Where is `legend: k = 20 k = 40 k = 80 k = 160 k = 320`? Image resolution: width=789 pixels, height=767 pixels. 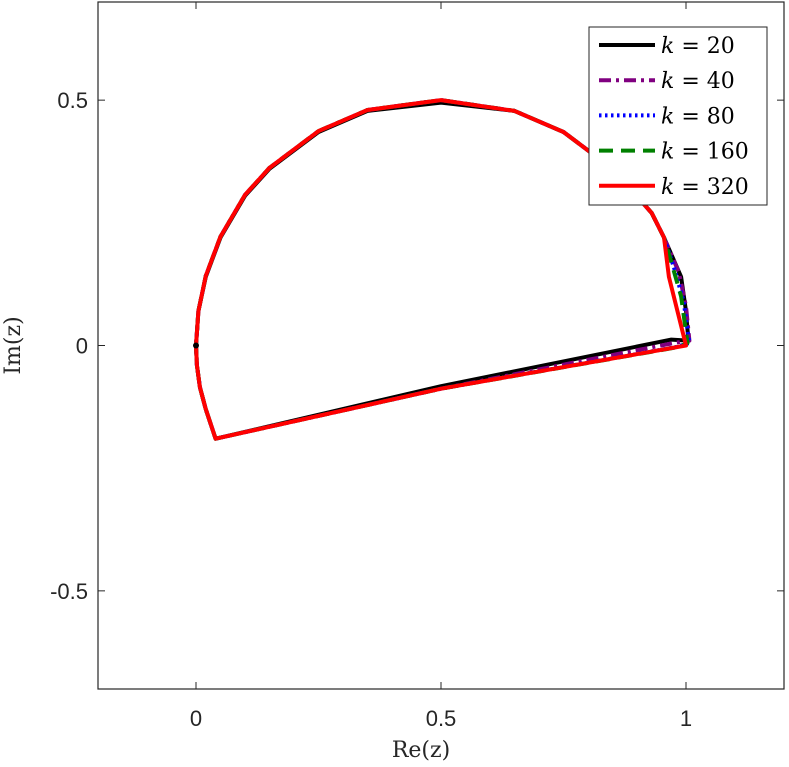
legend: k = 20 k = 40 k = 80 k = 160 k = 320 is located at coordinates (678, 116).